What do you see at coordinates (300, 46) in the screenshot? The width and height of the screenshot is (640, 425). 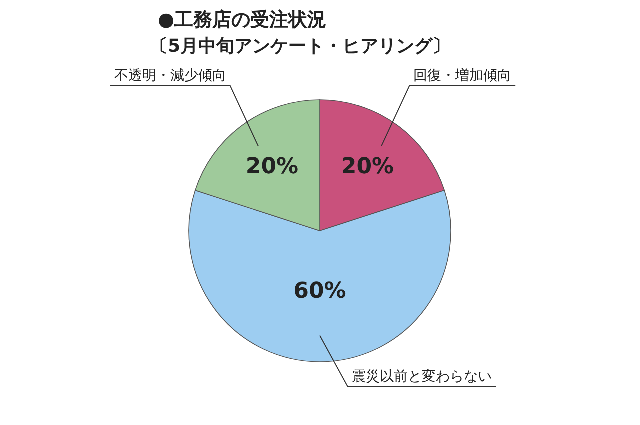 I see `chart-subtitle: 〔5月中旬アンケート・ヒアリング〕` at bounding box center [300, 46].